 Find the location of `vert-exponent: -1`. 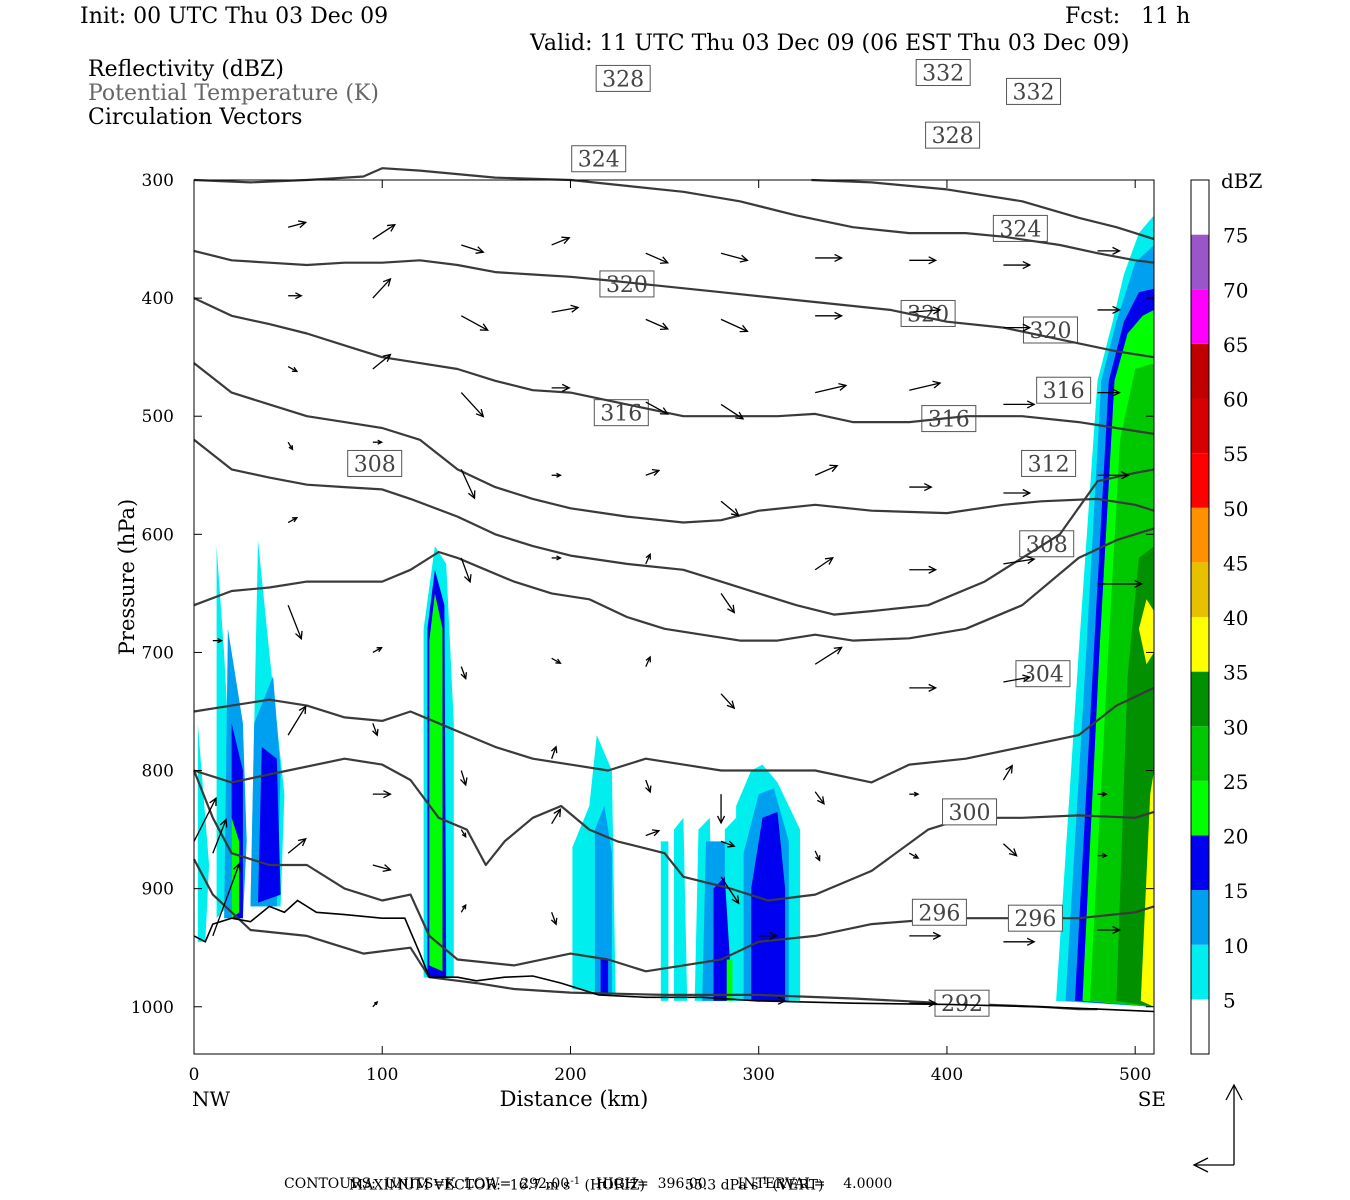

vert-exponent: -1 is located at coordinates (763, 1181).